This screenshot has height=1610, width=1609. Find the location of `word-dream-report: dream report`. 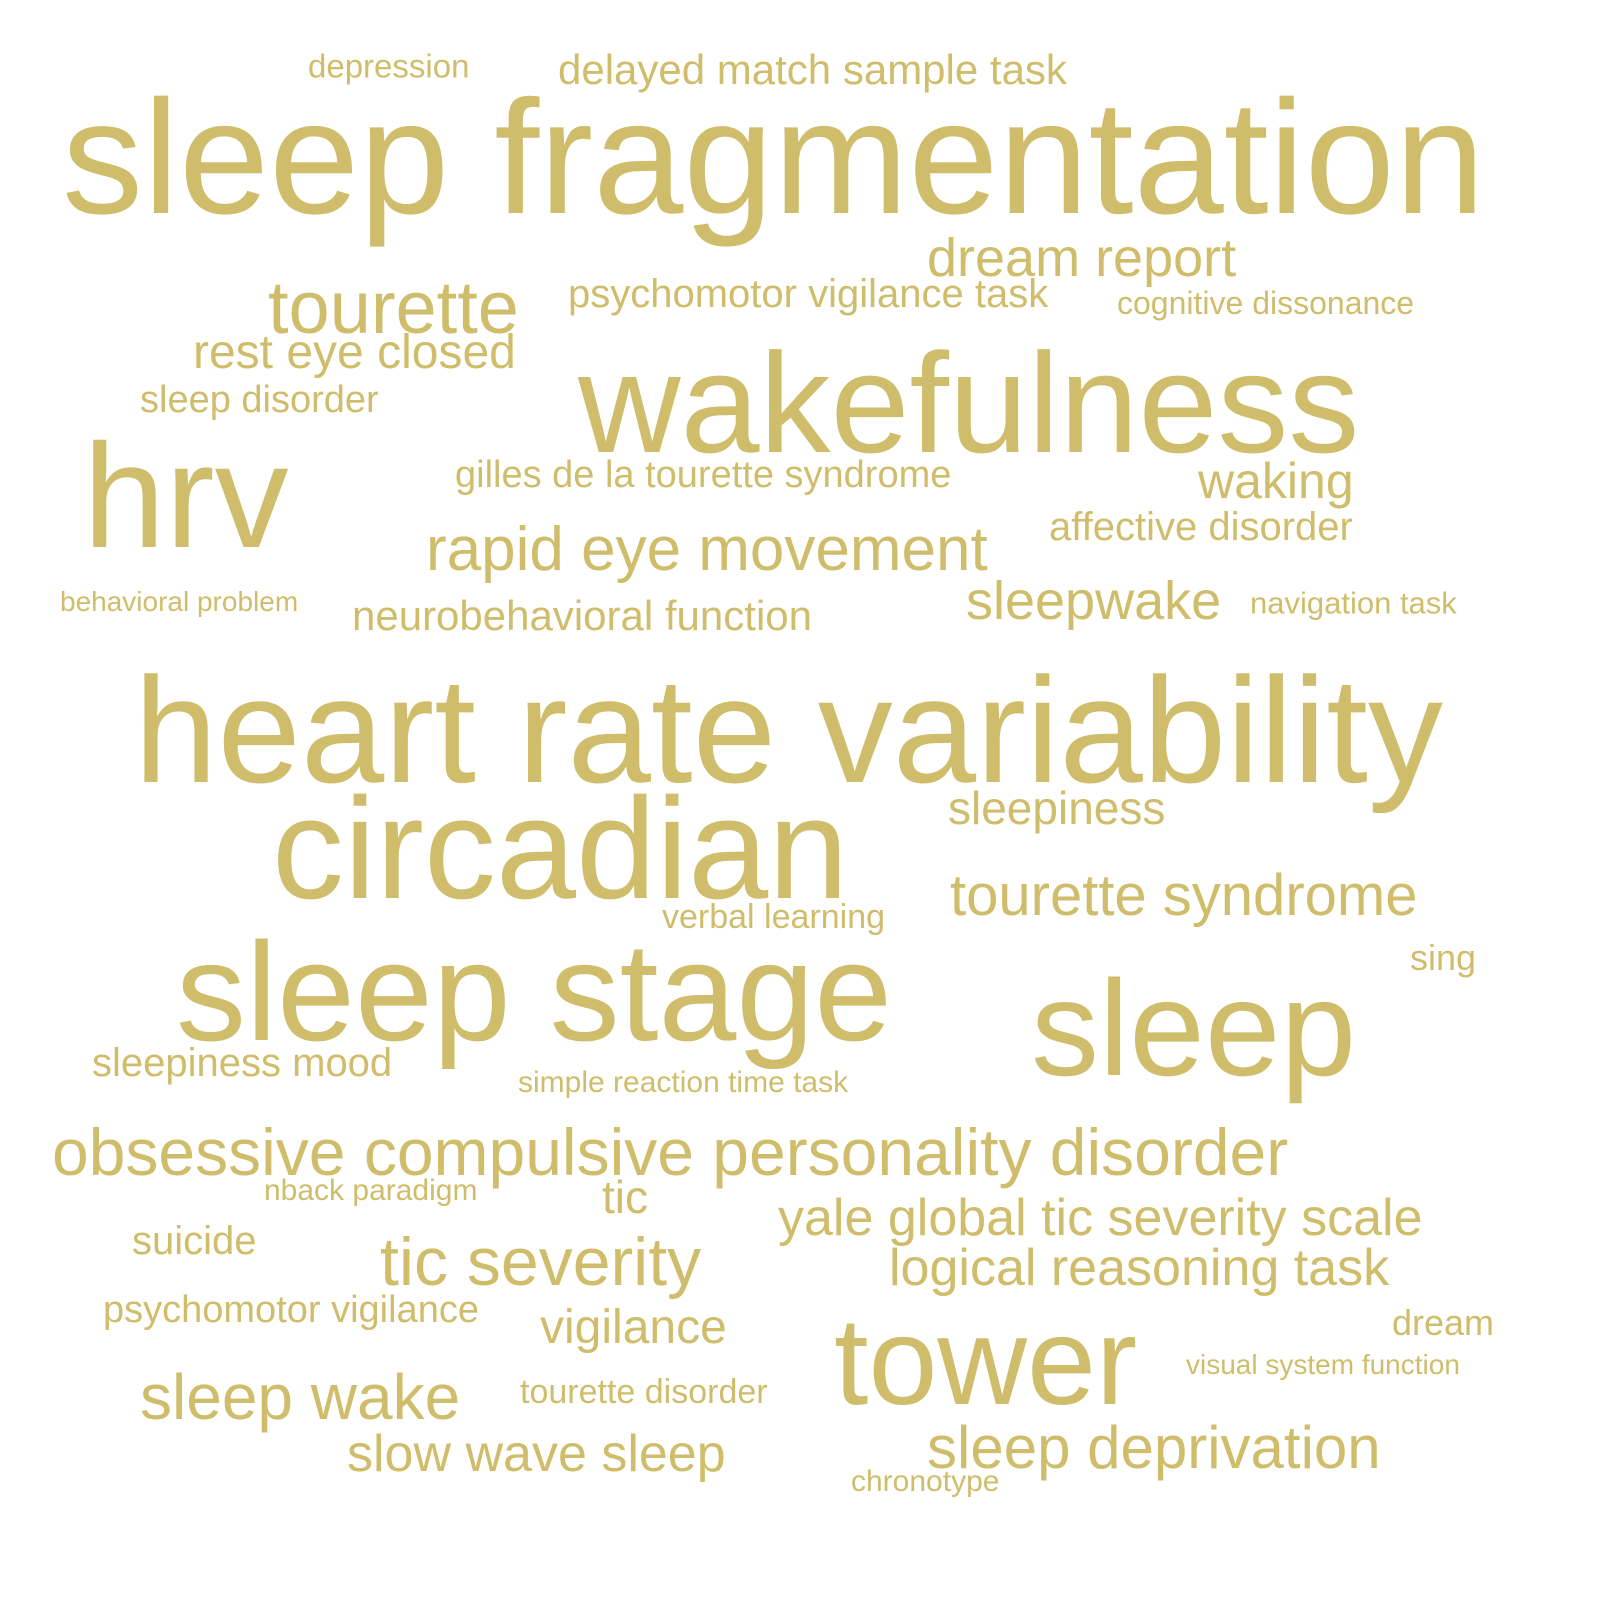

word-dream-report: dream report is located at coordinates (1082, 258).